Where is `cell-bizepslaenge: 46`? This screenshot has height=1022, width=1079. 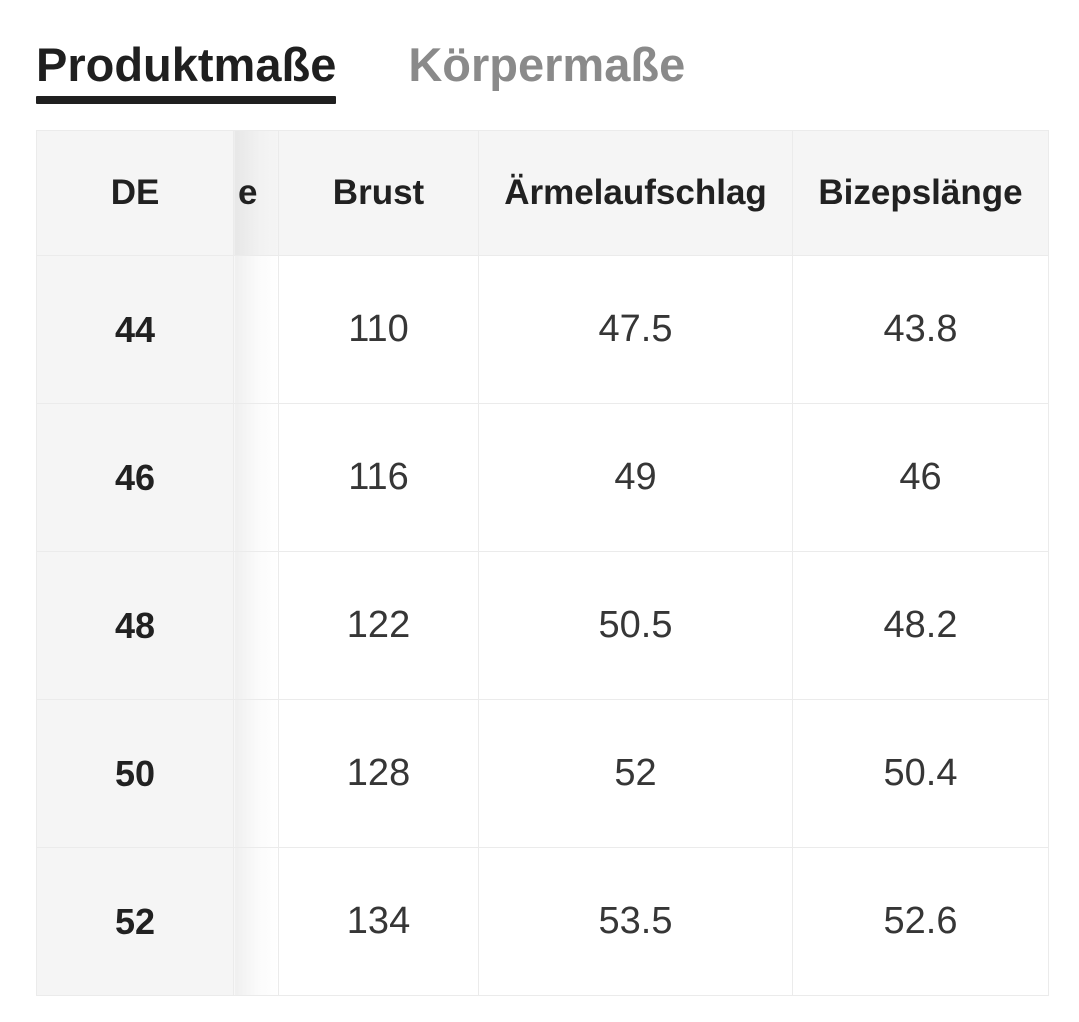
cell-bizepslaenge: 46 is located at coordinates (920, 477).